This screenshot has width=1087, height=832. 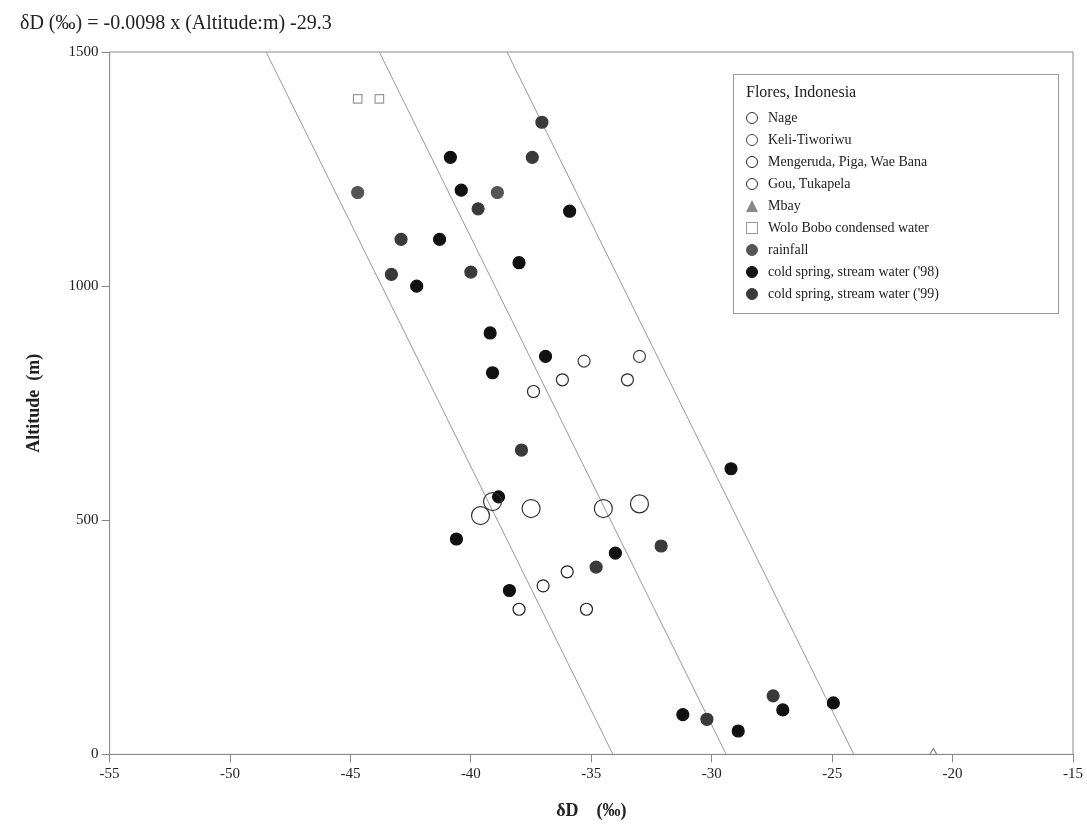 I want to click on x-tick-label: -50, so click(x=230, y=773).